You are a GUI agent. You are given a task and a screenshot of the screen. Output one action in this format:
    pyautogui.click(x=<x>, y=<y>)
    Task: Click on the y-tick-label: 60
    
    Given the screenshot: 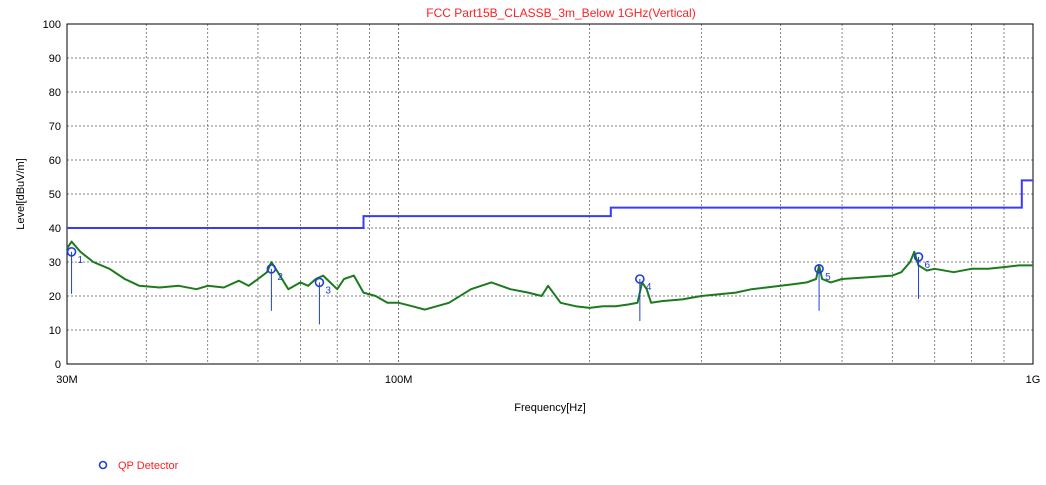 What is the action you would take?
    pyautogui.click(x=55, y=161)
    